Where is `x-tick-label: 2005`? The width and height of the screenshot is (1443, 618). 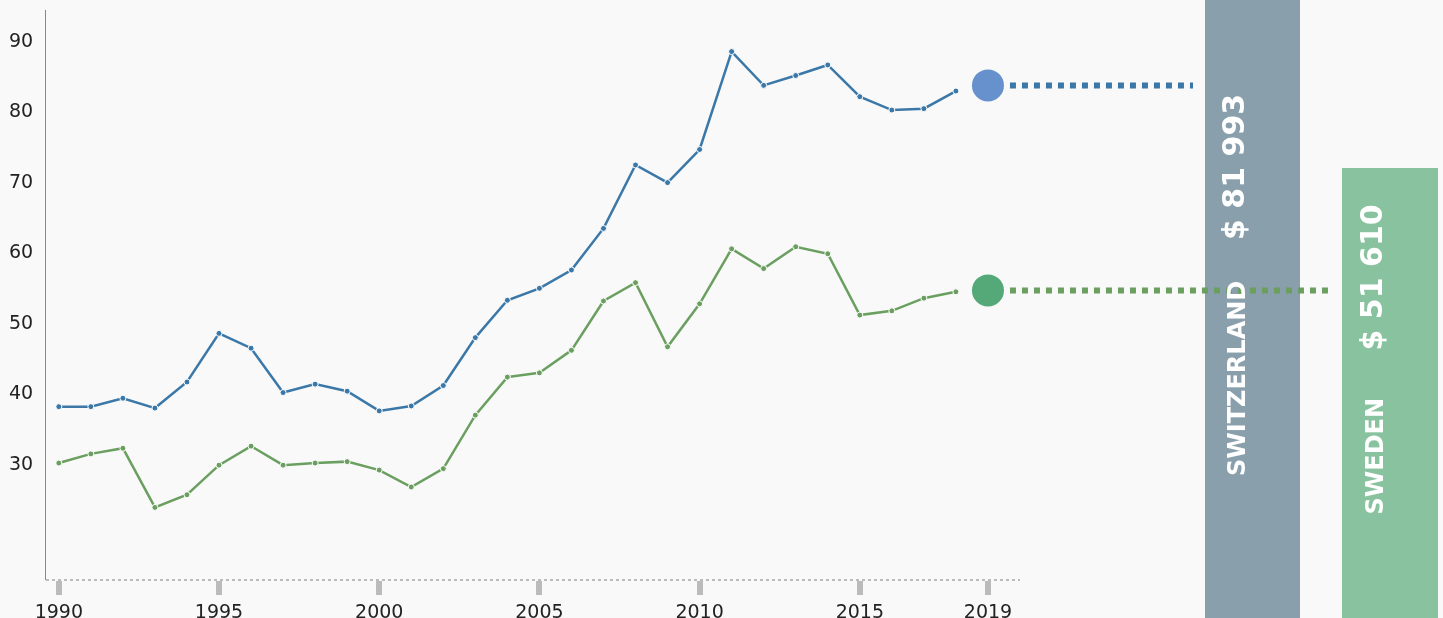 x-tick-label: 2005 is located at coordinates (539, 608).